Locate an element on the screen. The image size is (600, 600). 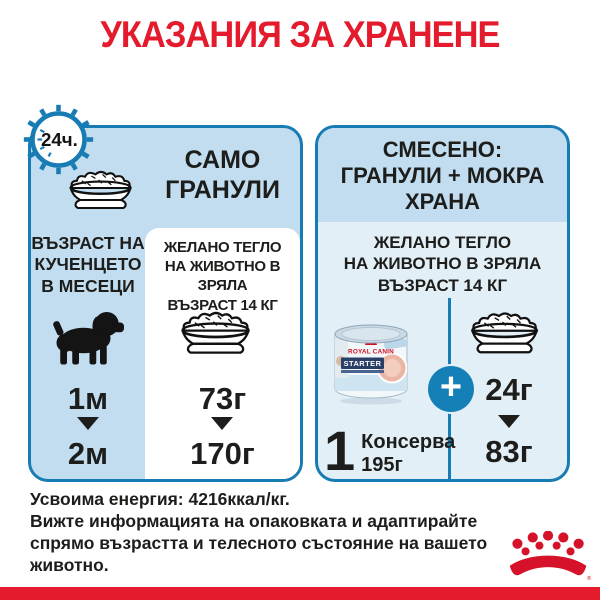
plus-sign: + is located at coordinates (451, 387).